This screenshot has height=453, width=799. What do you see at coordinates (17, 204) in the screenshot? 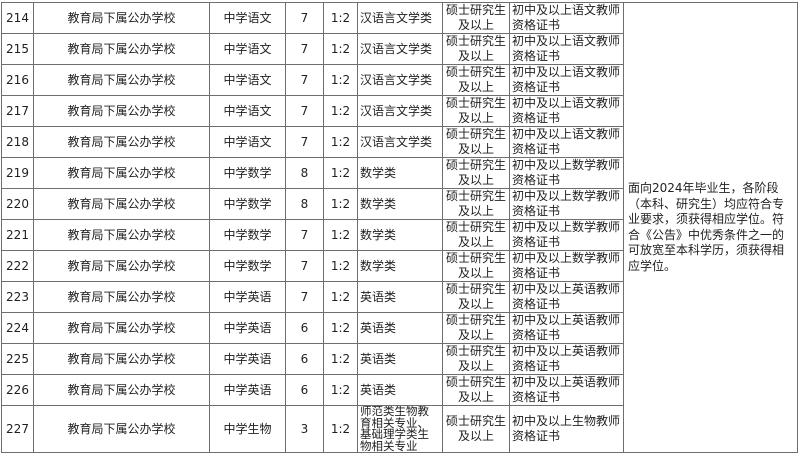
I see `cell-no: 220` at bounding box center [17, 204].